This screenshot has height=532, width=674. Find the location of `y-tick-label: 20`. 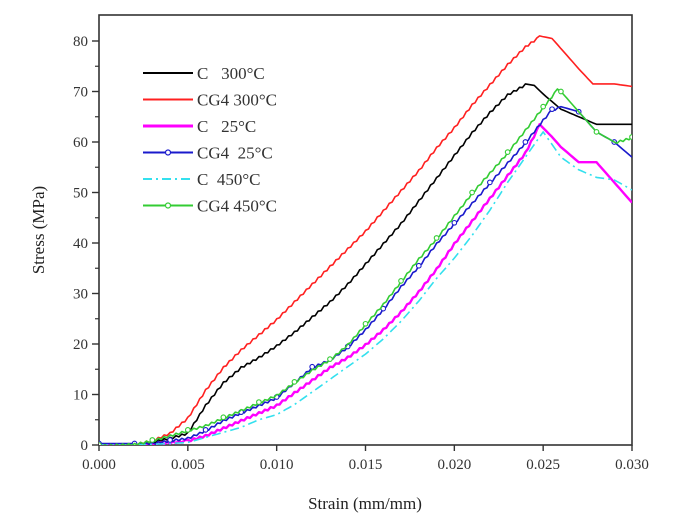

y-tick-label: 20 is located at coordinates (80, 345).